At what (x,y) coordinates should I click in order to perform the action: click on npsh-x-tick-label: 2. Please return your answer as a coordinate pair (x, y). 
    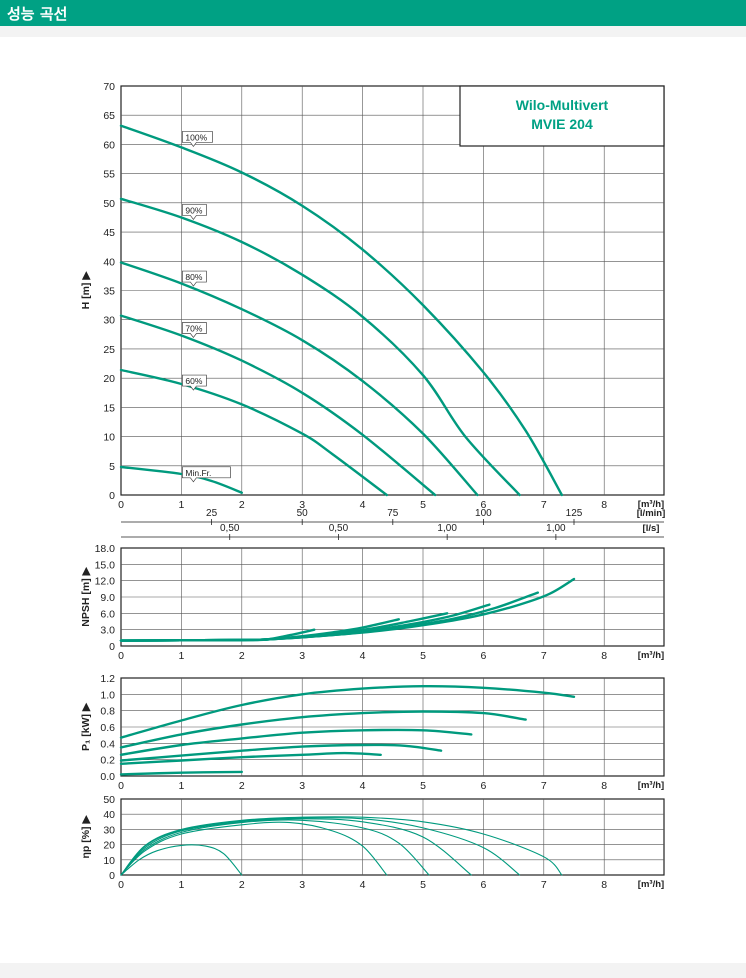
    Looking at the image, I should click on (242, 656).